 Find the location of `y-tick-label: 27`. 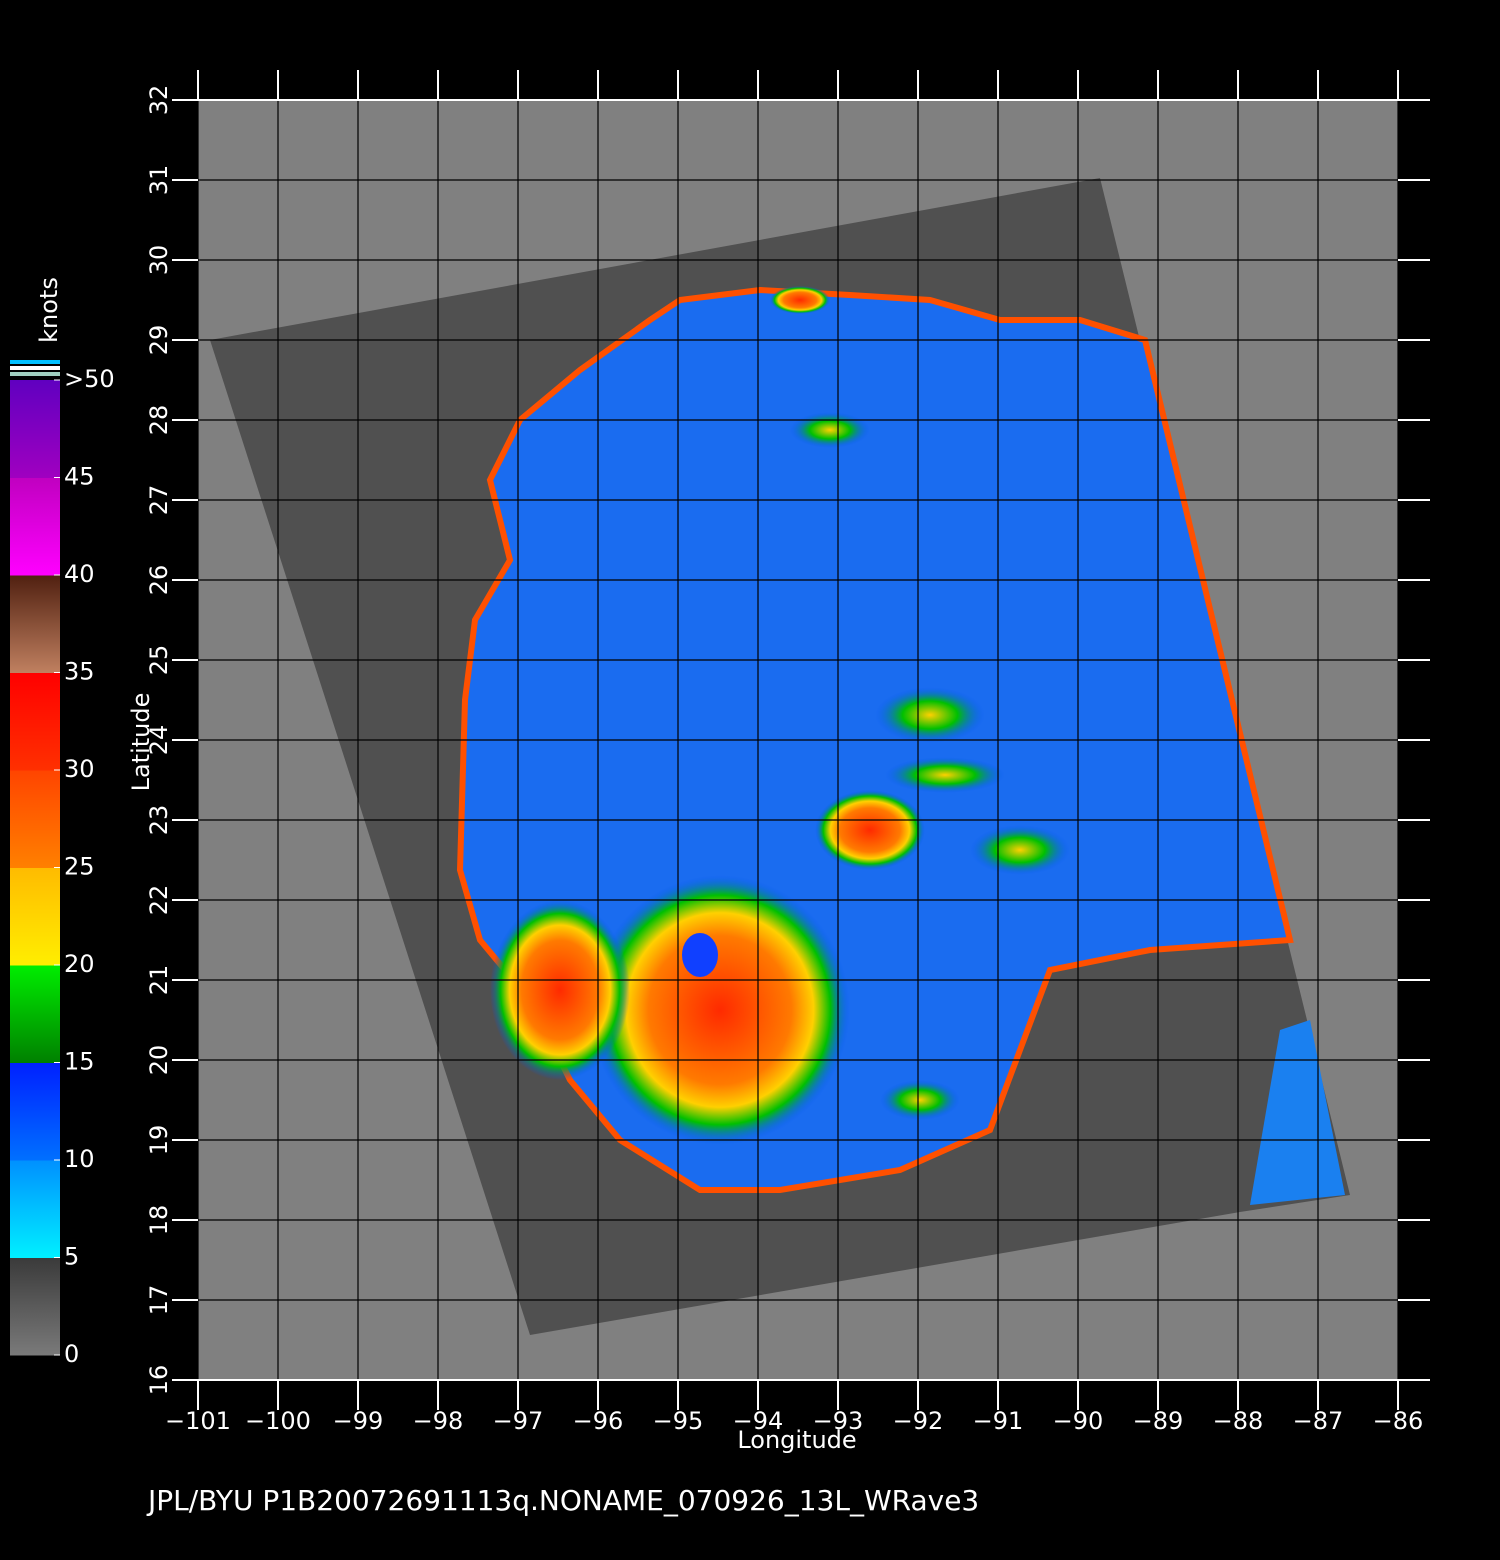

y-tick-label: 27 is located at coordinates (159, 500).